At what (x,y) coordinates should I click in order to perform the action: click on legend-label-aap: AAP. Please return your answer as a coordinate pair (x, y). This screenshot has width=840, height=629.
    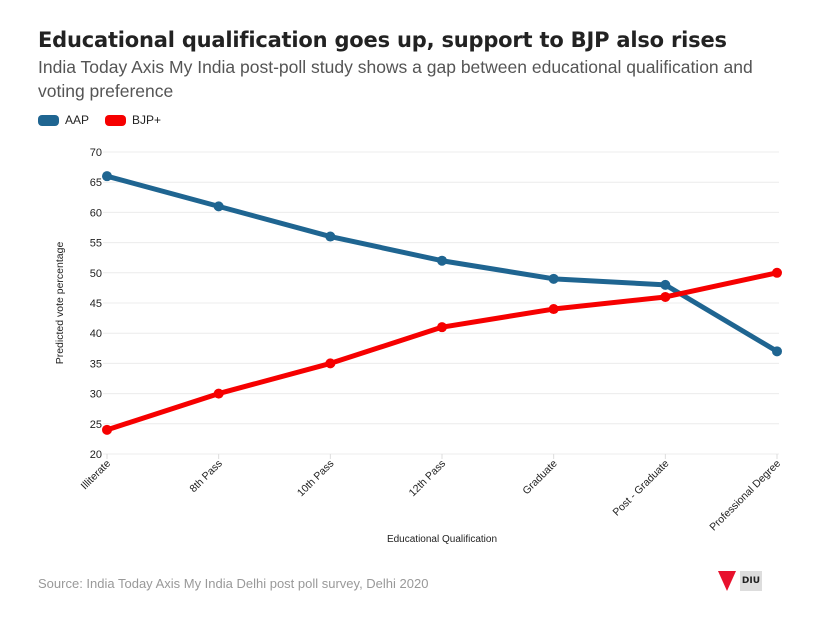
    Looking at the image, I should click on (77, 120).